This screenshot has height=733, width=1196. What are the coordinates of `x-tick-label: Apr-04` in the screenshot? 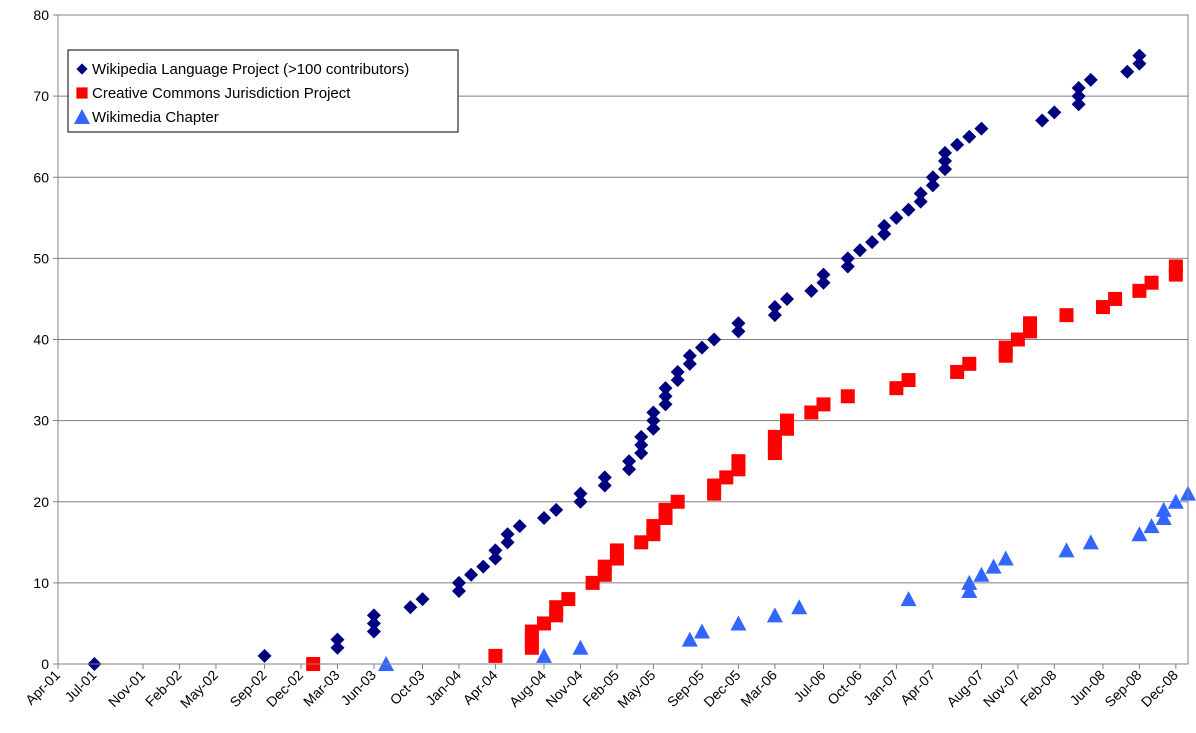 It's located at (480, 687).